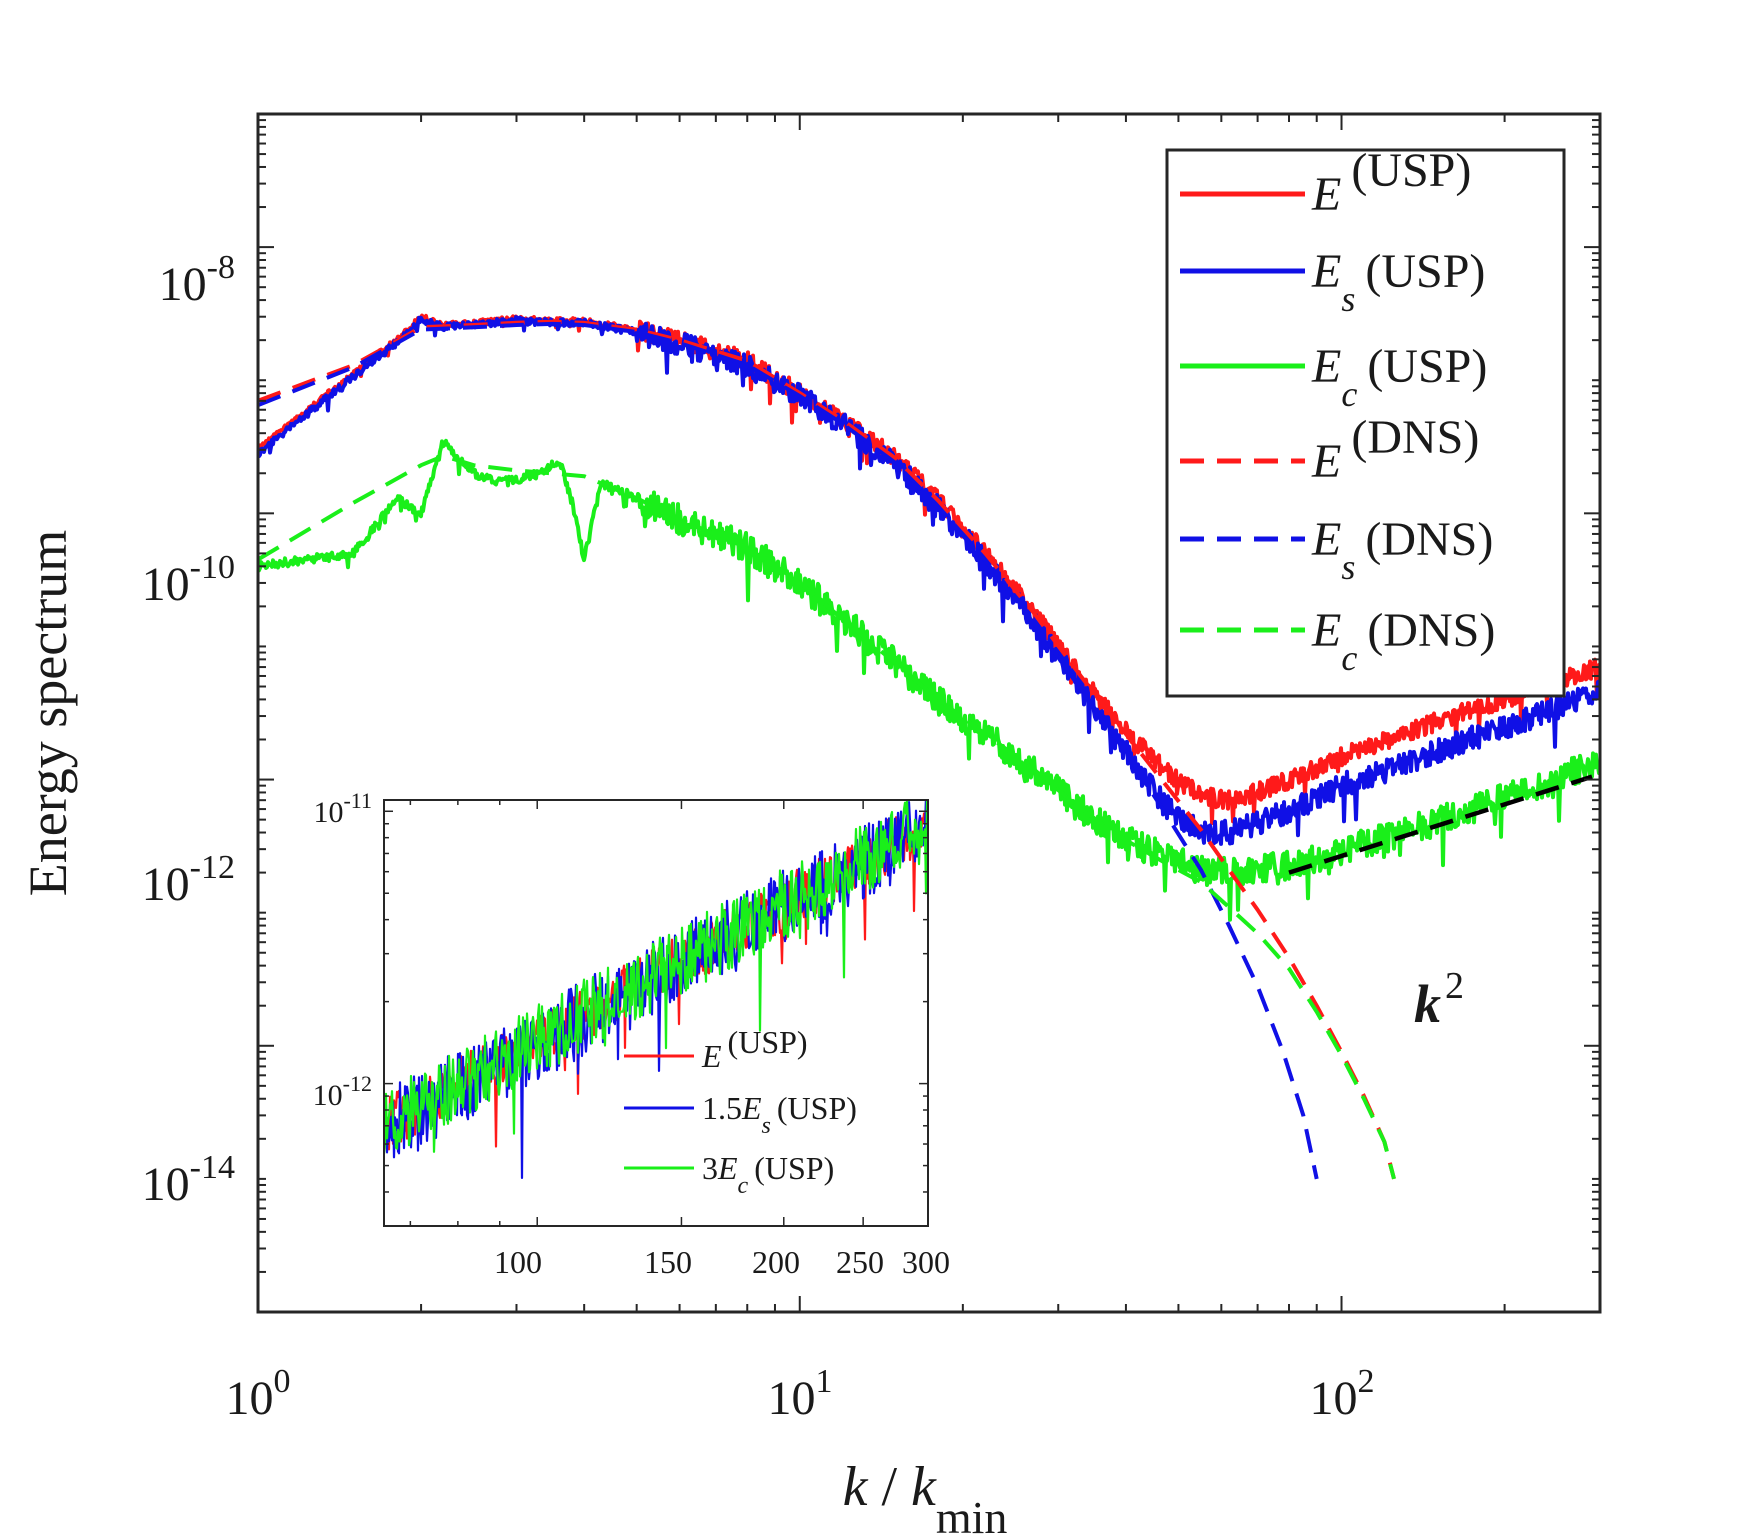  What do you see at coordinates (197, 280) in the screenshot?
I see `y-tick-label-1e-8: 10-8` at bounding box center [197, 280].